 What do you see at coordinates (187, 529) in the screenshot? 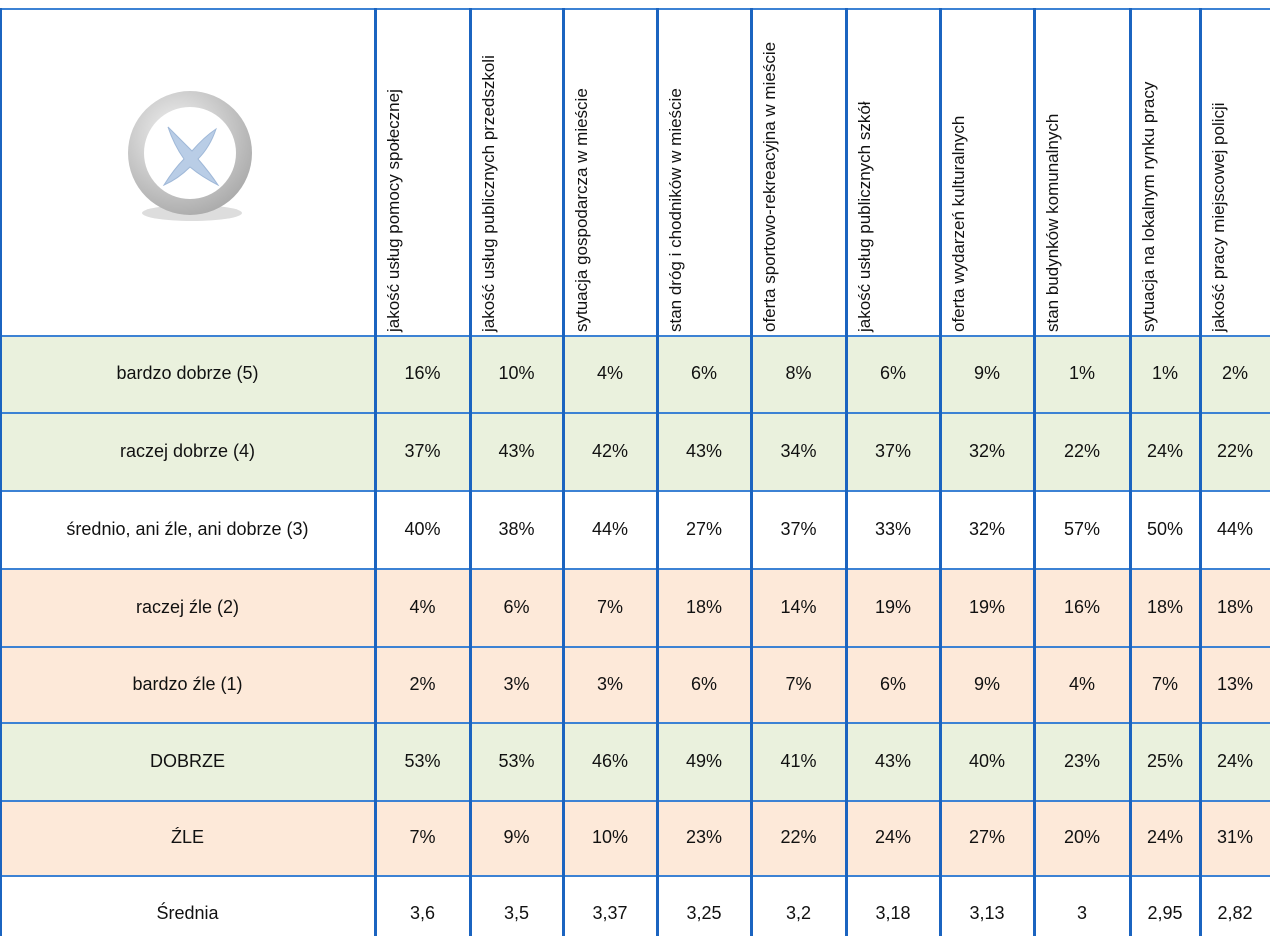
I see `row-label: średnio, ani źle, ani dobrze (3)` at bounding box center [187, 529].